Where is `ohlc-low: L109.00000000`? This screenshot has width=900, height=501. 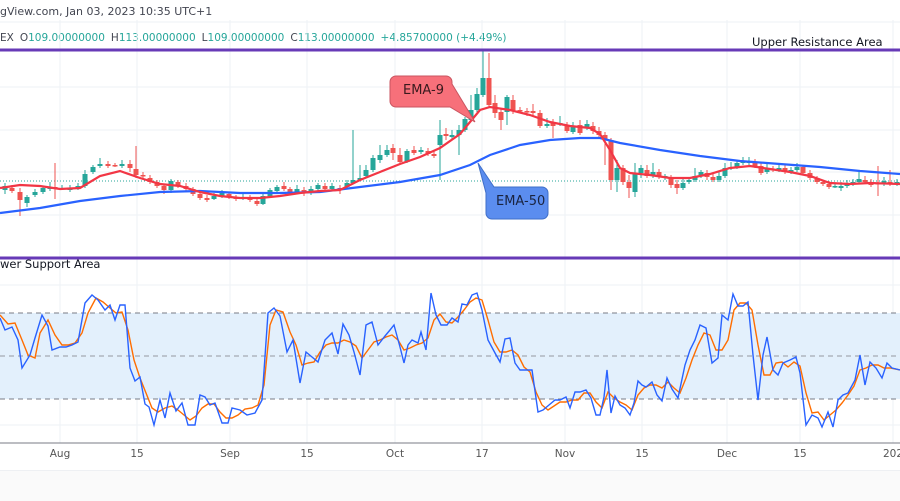
ohlc-low: L109.00000000 is located at coordinates (243, 38).